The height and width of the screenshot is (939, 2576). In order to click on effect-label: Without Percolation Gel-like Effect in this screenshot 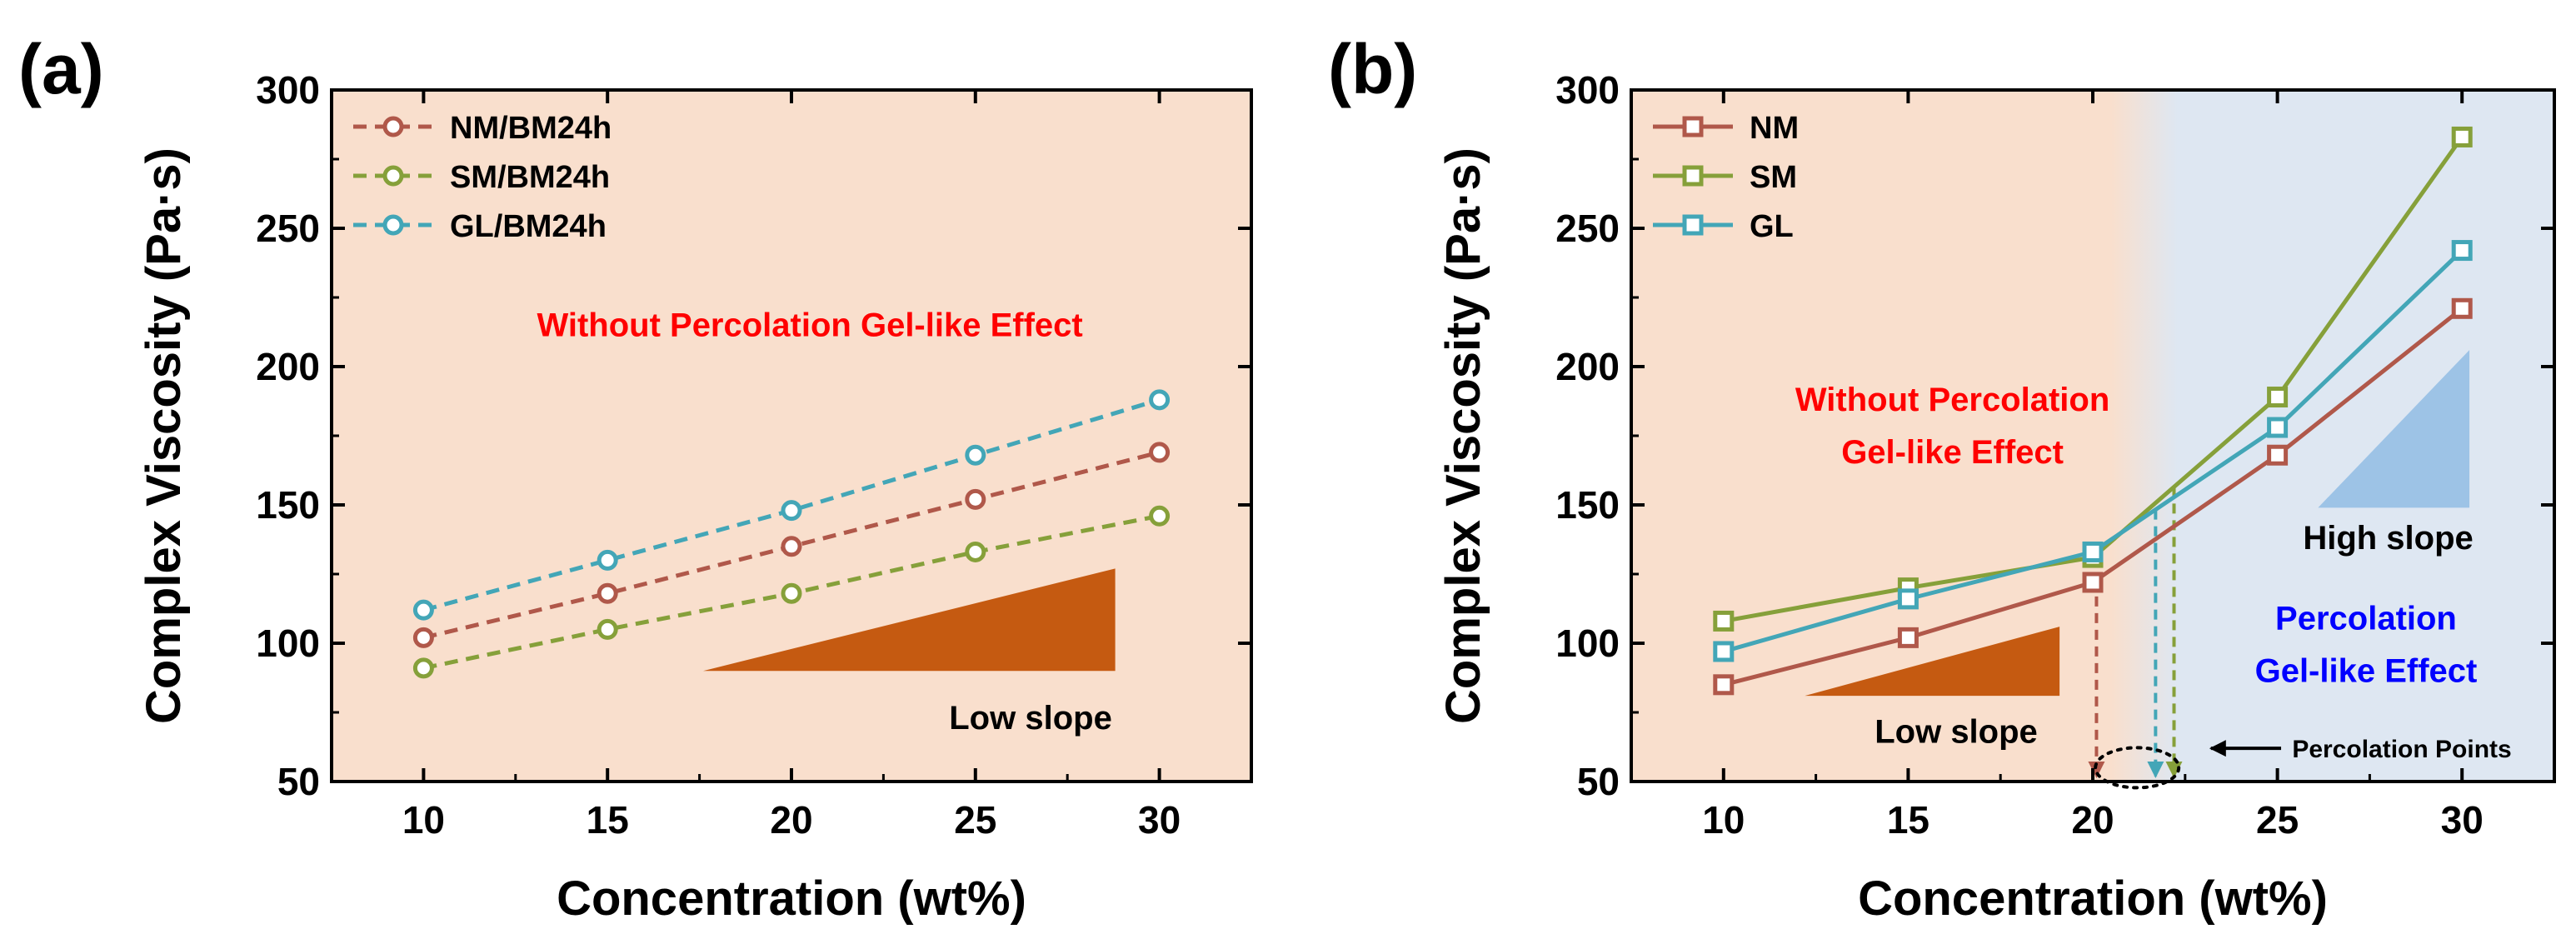, I will do `click(809, 325)`.